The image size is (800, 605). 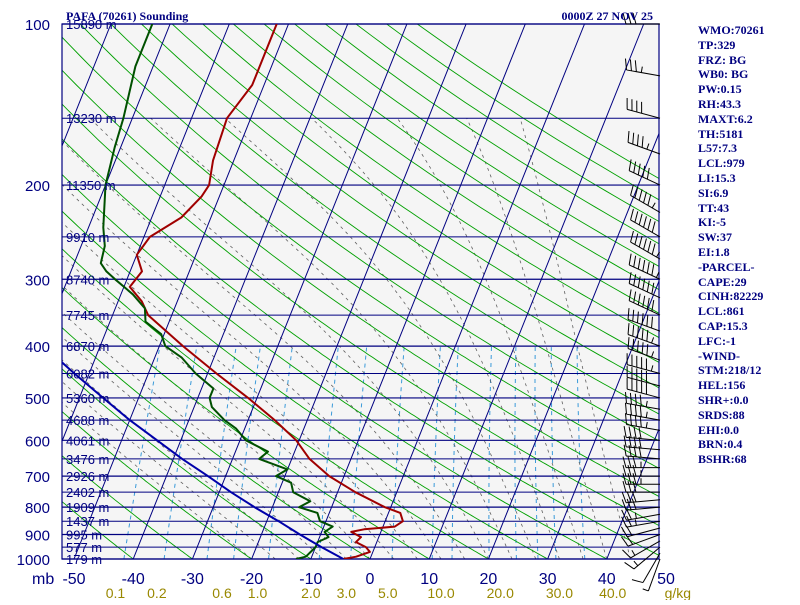 What do you see at coordinates (731, 370) in the screenshot?
I see `index-row: STM:218/12` at bounding box center [731, 370].